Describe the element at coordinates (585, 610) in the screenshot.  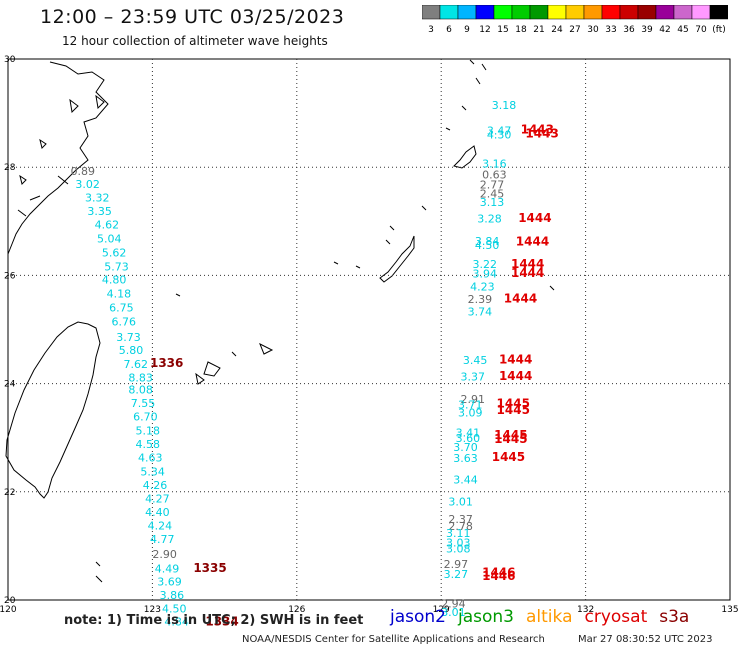
I see `lon-tick-label: 132` at that location.